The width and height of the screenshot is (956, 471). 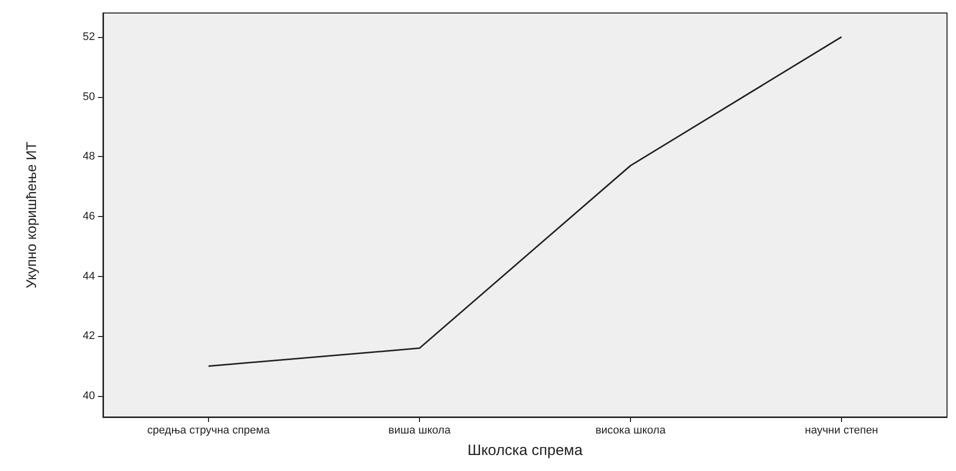 What do you see at coordinates (88, 156) in the screenshot?
I see `y-tick-label: 48` at bounding box center [88, 156].